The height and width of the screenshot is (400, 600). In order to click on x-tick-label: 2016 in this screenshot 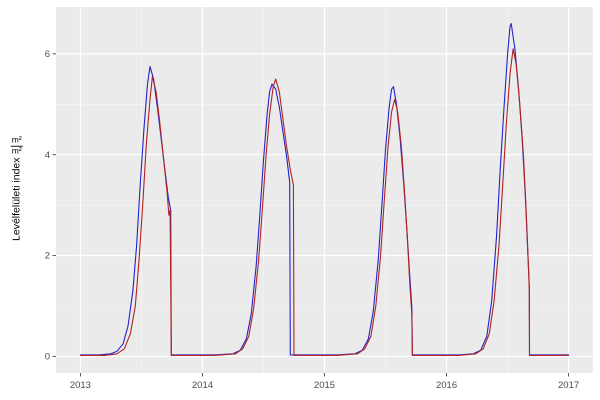, I will do `click(446, 385)`.